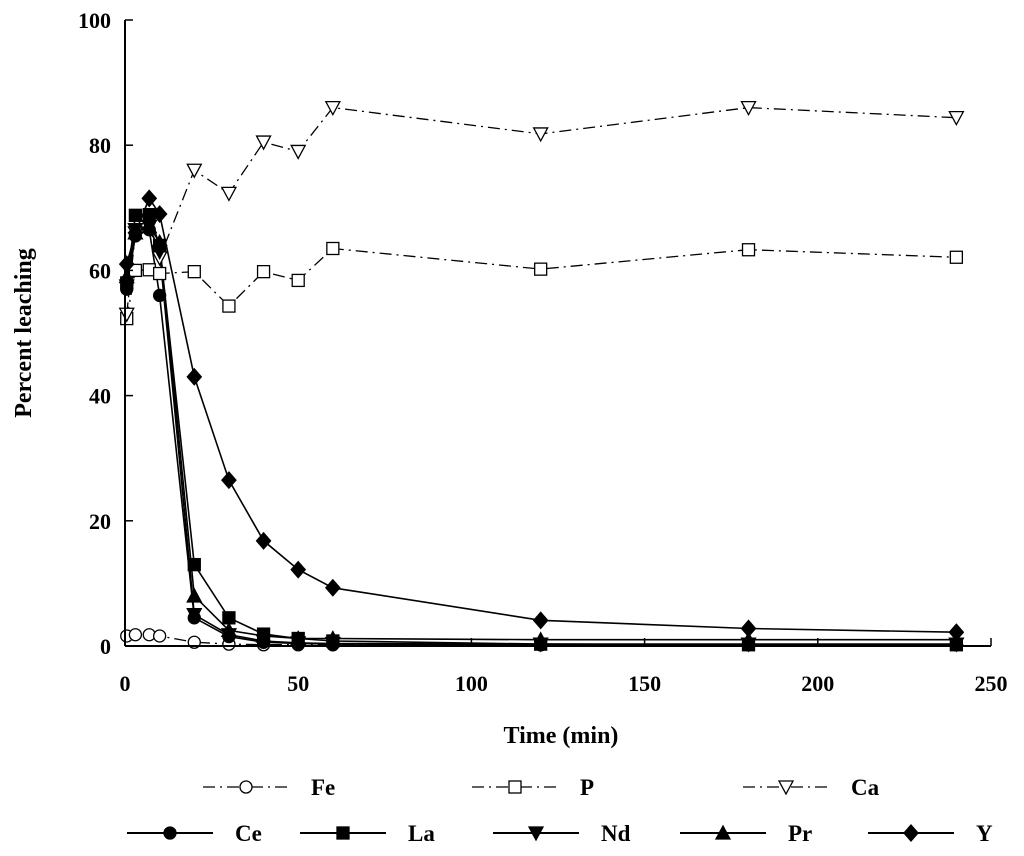 This screenshot has height=856, width=1024. Describe the element at coordinates (269, 787) in the screenshot. I see `legend-item-fe: Fe` at that location.